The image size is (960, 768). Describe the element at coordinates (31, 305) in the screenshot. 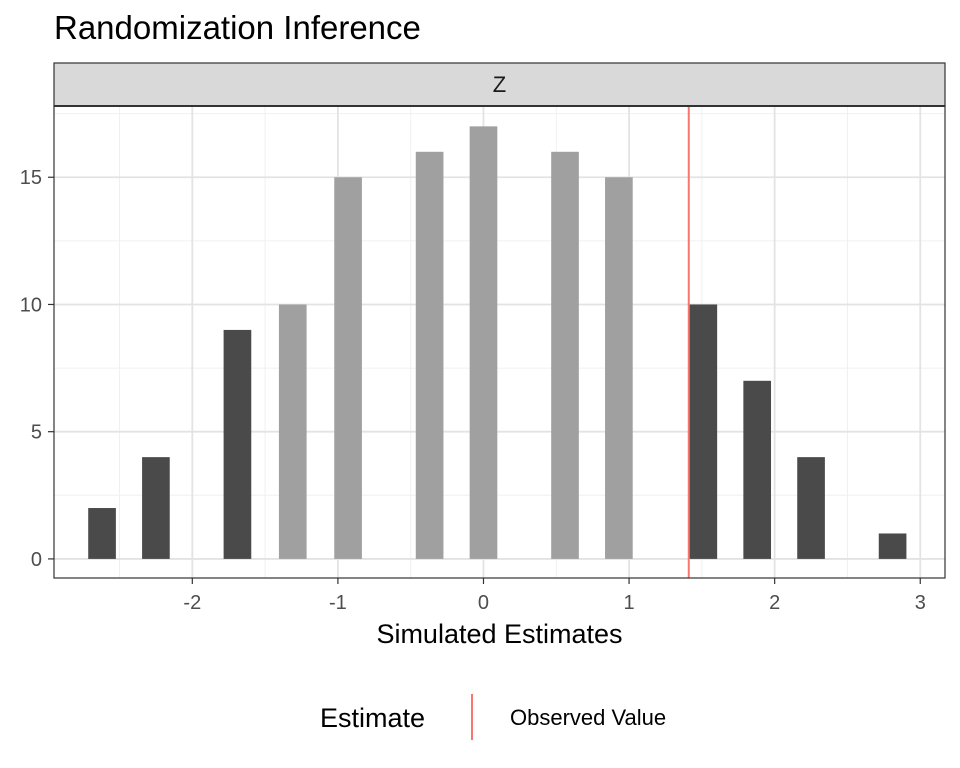

I see `y-tick-label: 10` at that location.